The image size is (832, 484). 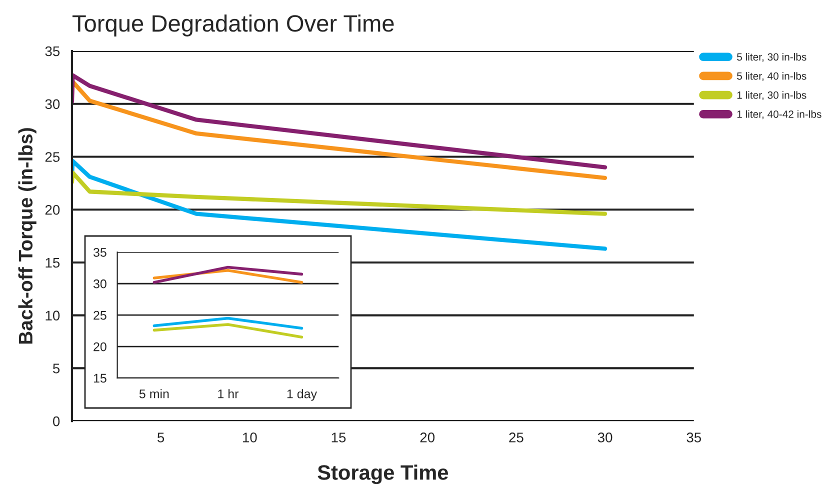 What do you see at coordinates (56, 369) in the screenshot?
I see `y-tick-label: 5` at bounding box center [56, 369].